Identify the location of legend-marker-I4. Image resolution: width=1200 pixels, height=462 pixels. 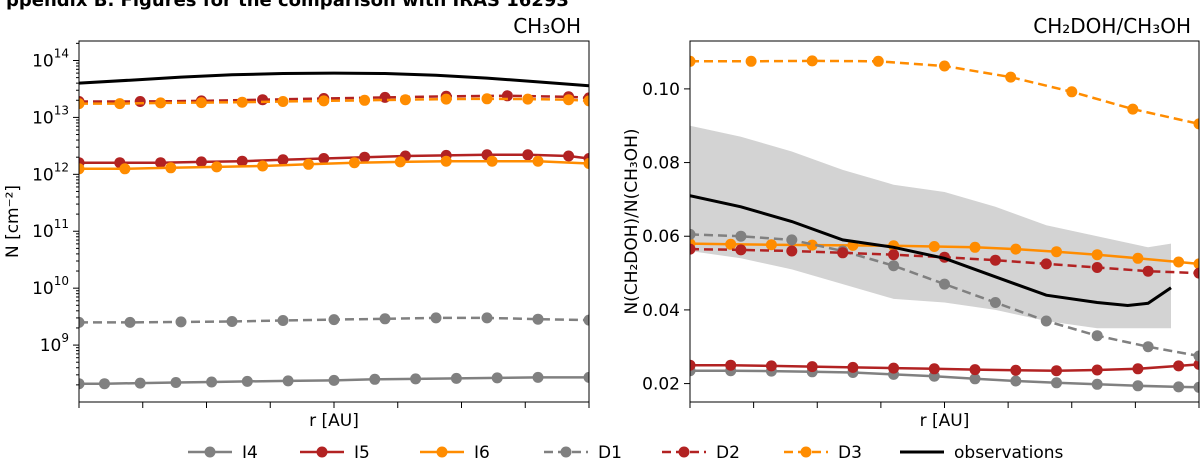
(210, 452).